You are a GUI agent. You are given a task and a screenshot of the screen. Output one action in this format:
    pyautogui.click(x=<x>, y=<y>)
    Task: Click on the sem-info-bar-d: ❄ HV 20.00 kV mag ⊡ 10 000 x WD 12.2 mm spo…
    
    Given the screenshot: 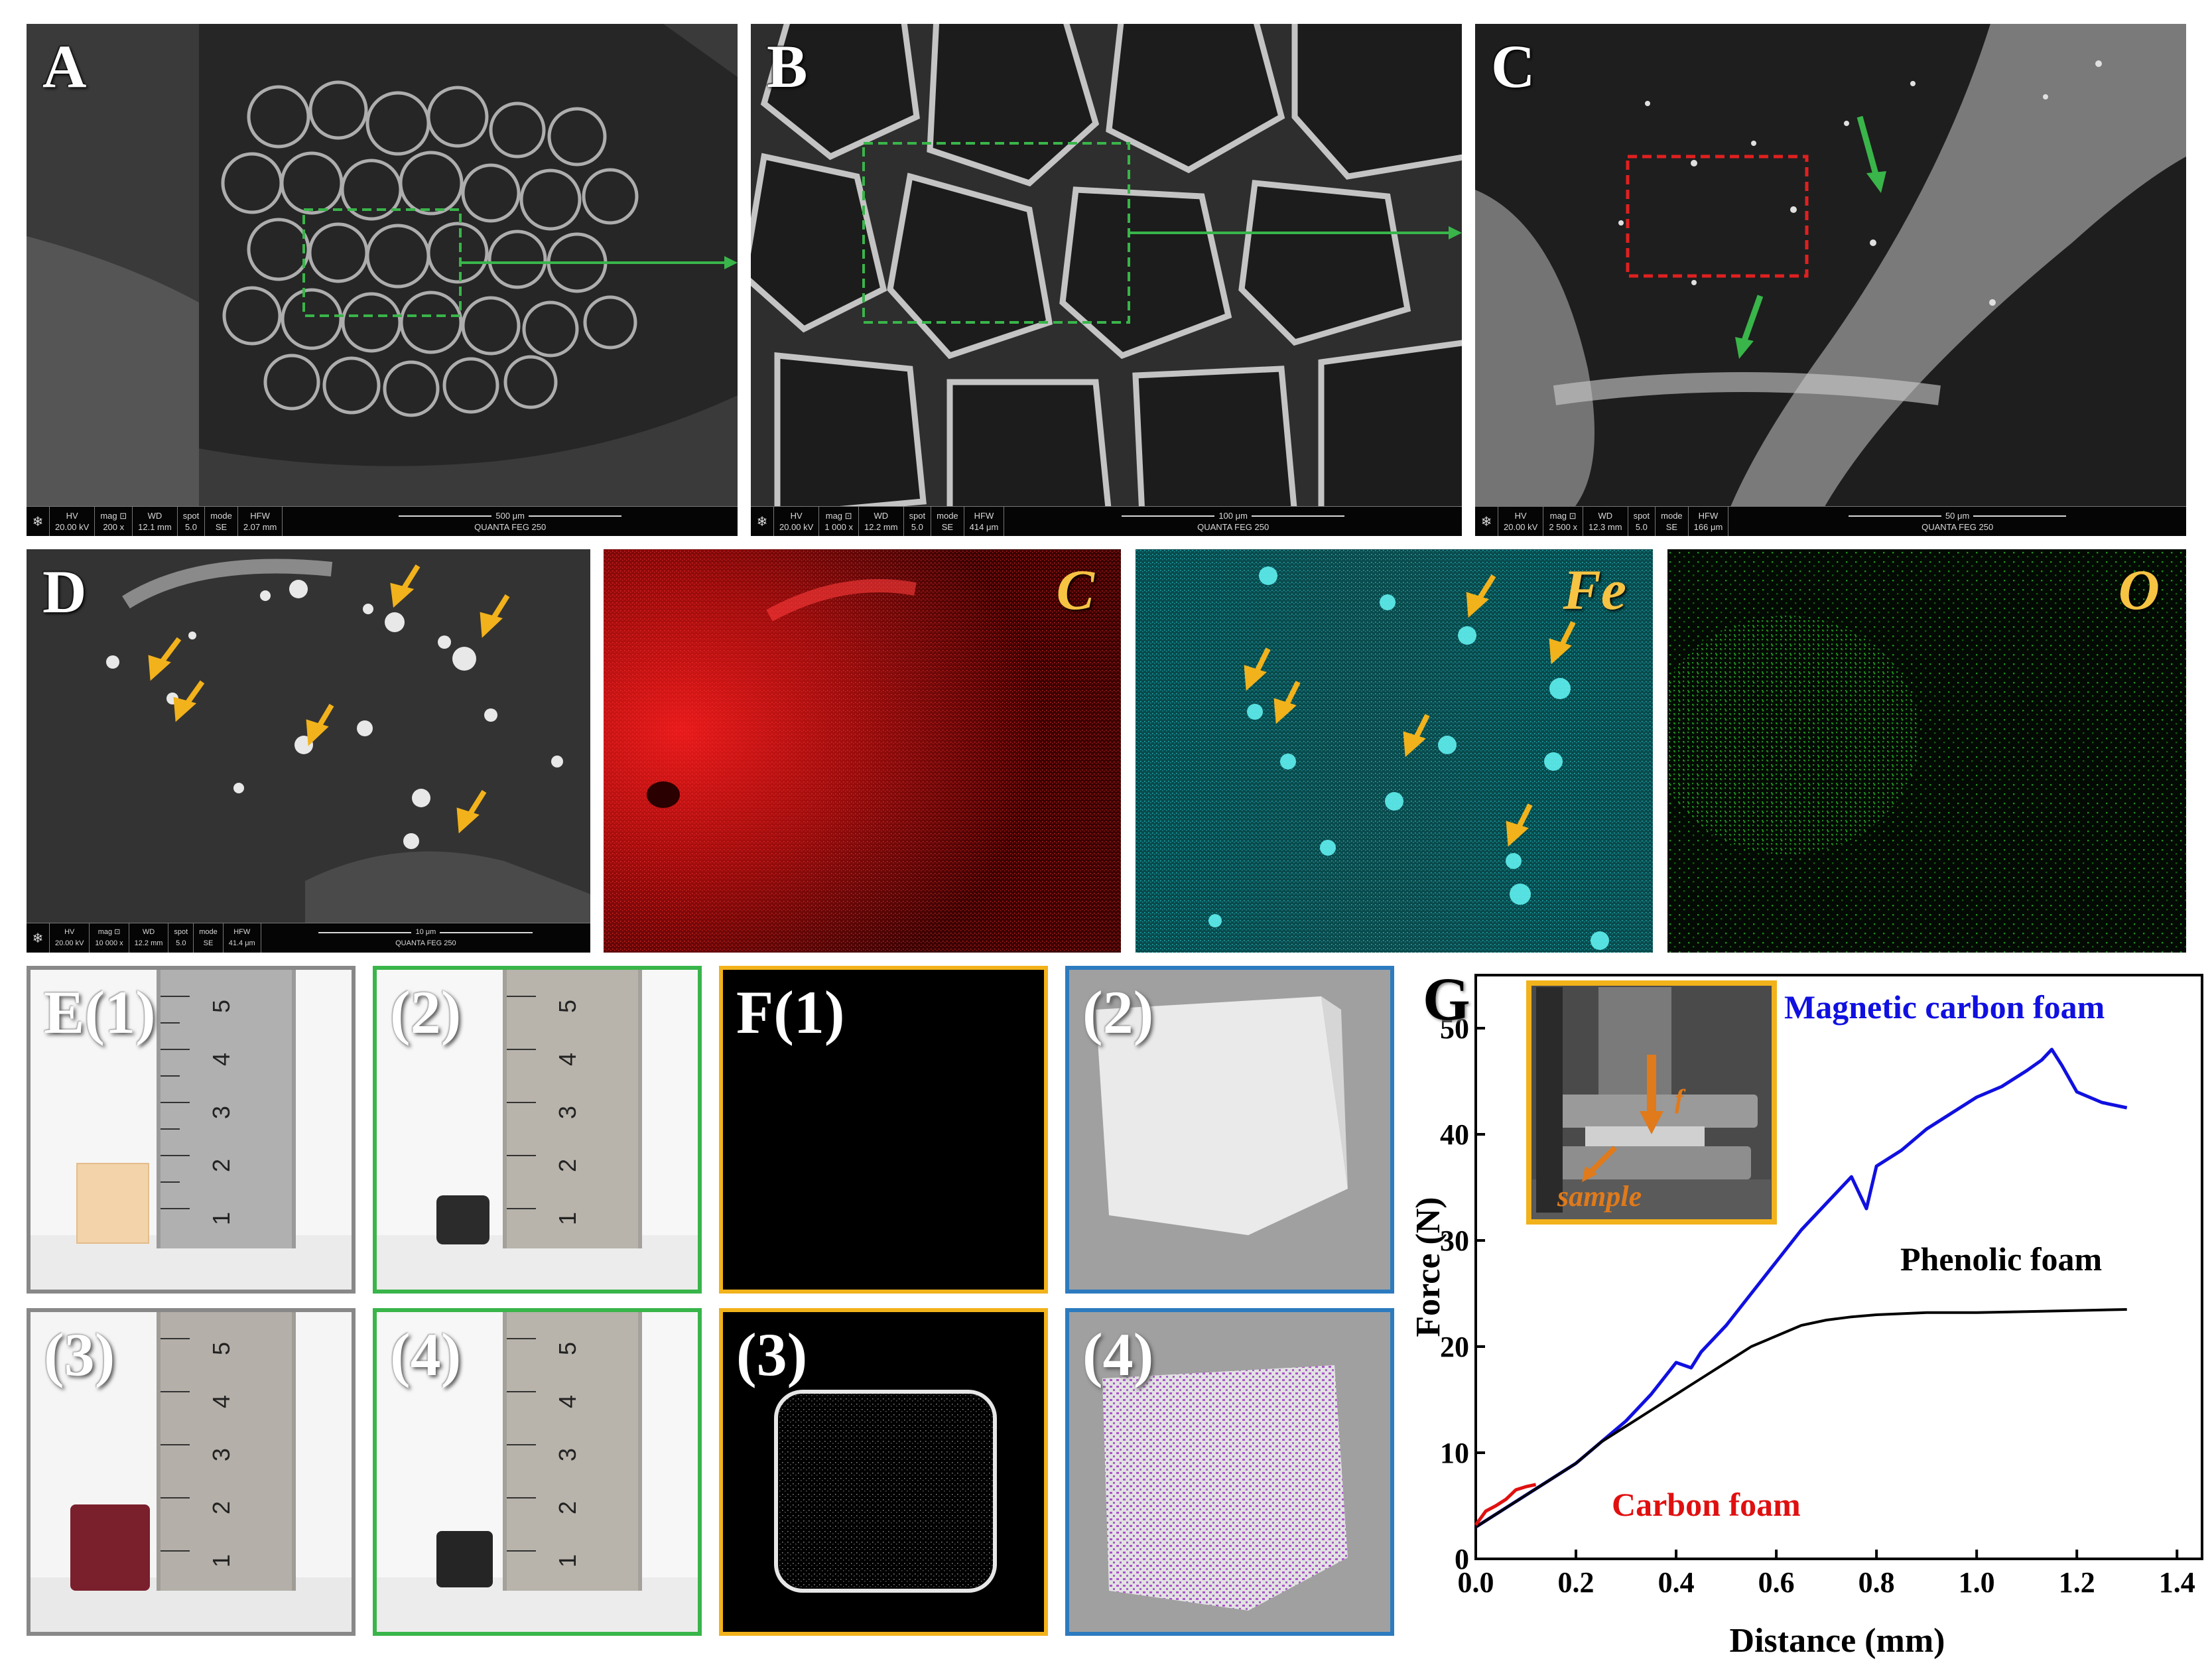 What is the action you would take?
    pyautogui.click(x=308, y=938)
    